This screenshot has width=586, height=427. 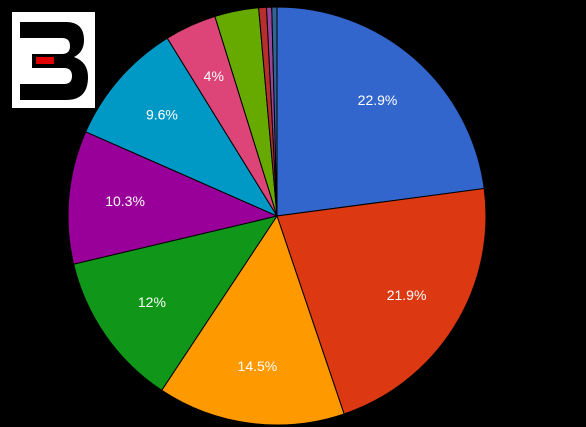 I want to click on data-label: 10.3%, so click(x=125, y=201).